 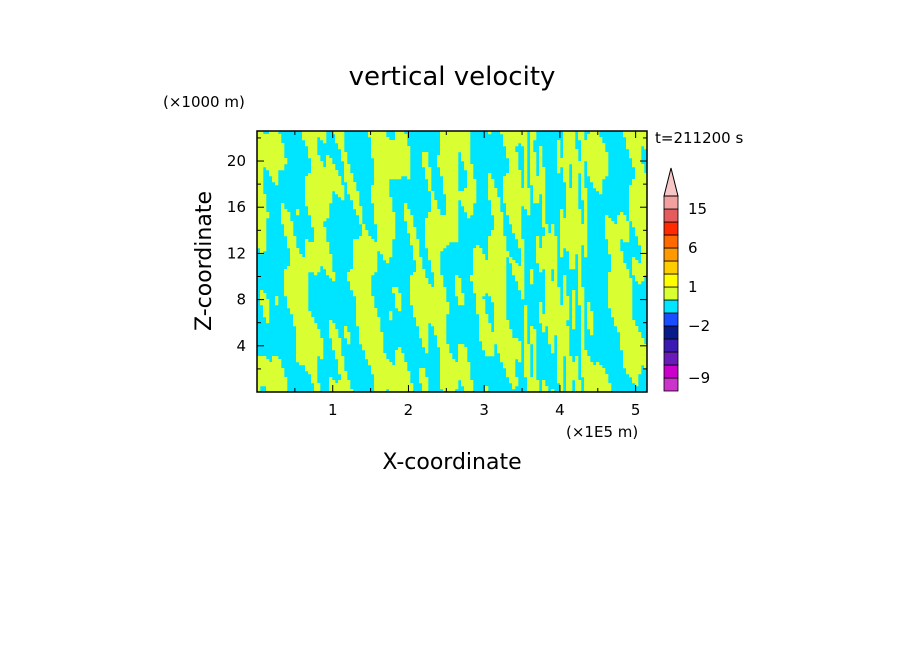 What do you see at coordinates (484, 410) in the screenshot?
I see `x-tick-label: 3` at bounding box center [484, 410].